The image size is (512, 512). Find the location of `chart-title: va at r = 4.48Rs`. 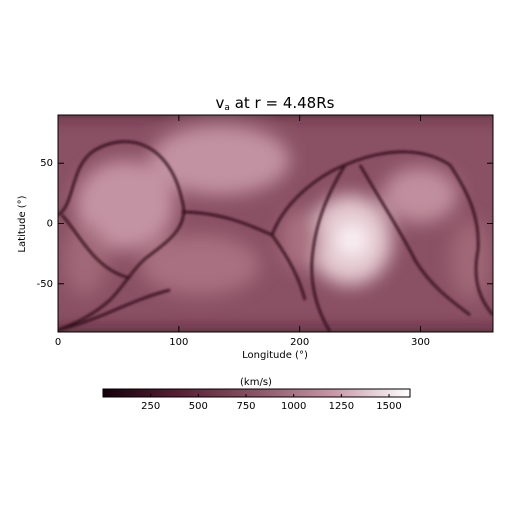

chart-title: va at r = 4.48Rs is located at coordinates (275, 103).